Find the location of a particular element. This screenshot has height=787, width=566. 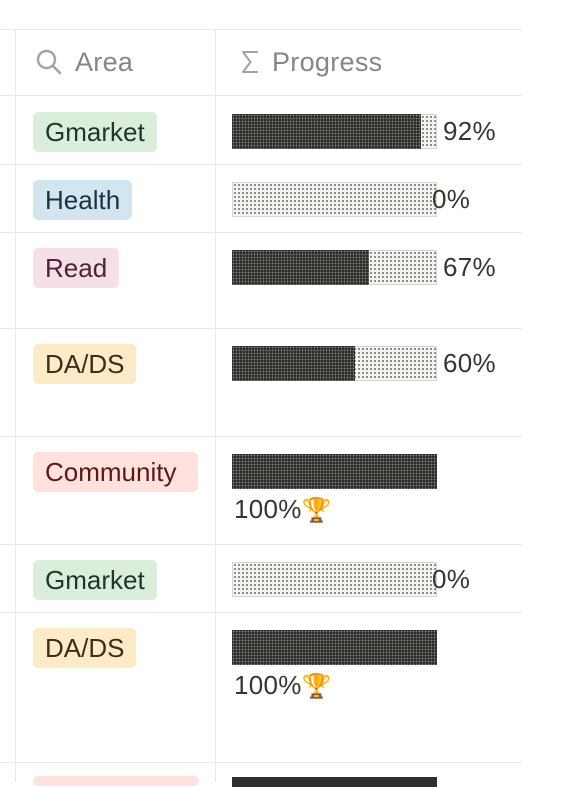

progress-percent: 60% is located at coordinates (469, 363).